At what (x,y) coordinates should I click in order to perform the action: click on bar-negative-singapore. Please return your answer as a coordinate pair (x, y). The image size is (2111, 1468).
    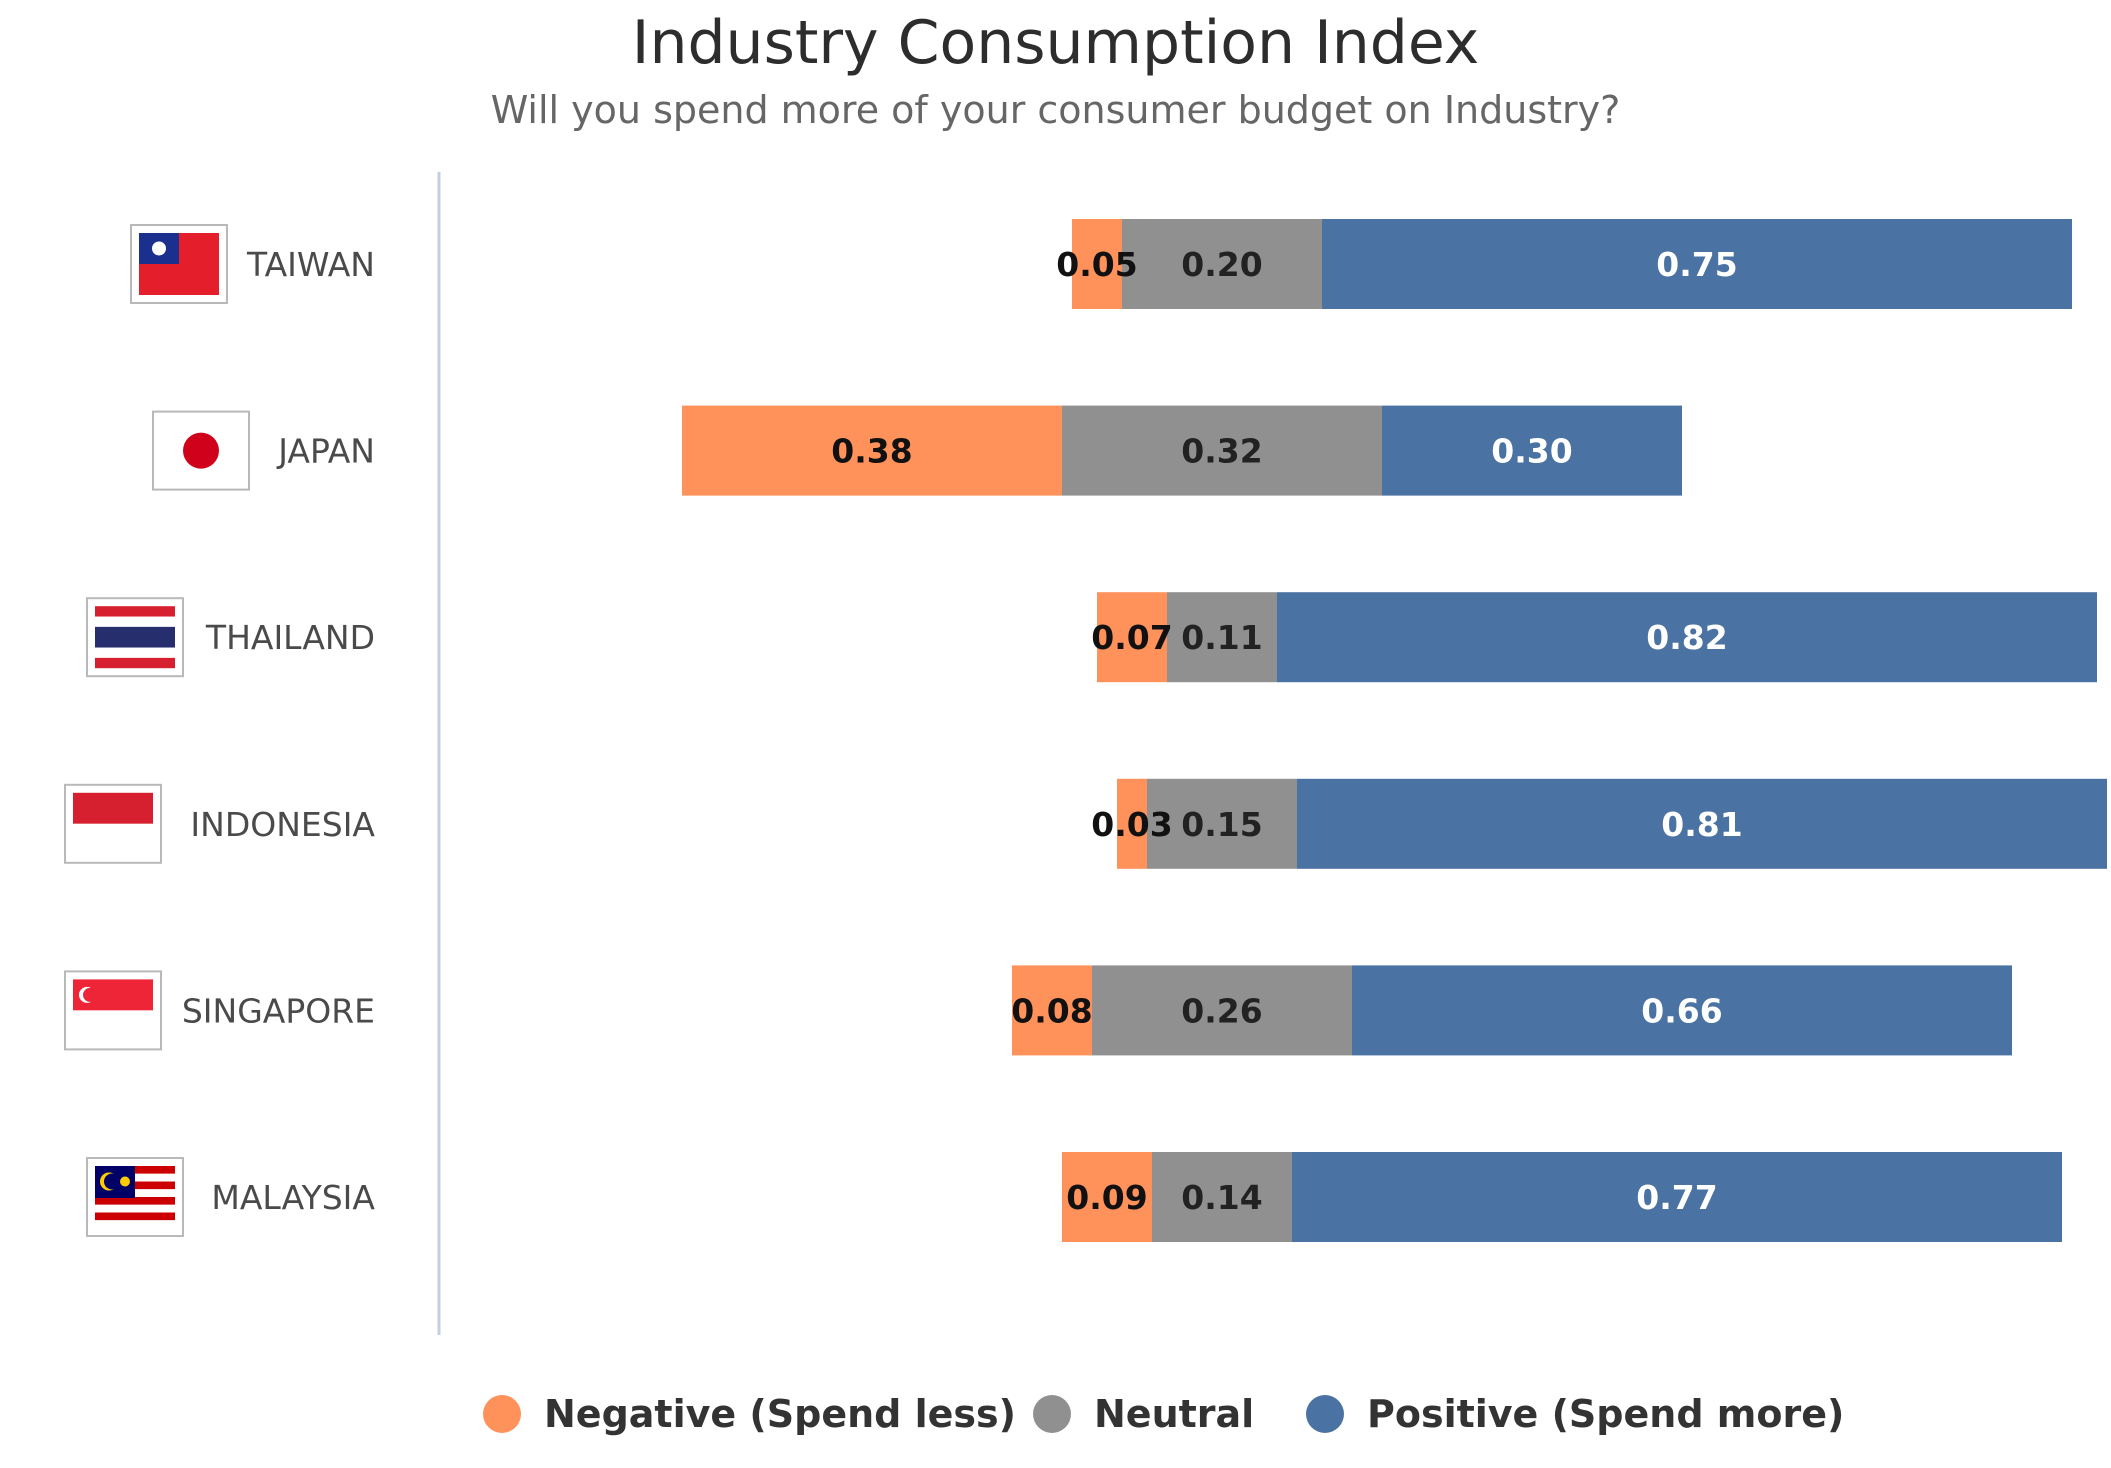
    Looking at the image, I should click on (1052, 1010).